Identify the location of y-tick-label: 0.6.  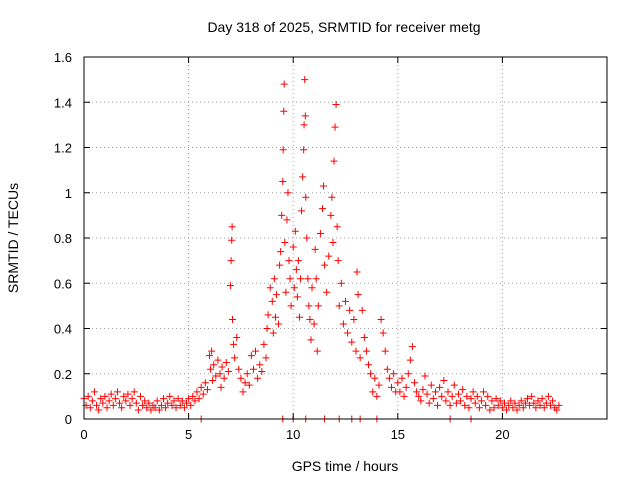
(63, 283).